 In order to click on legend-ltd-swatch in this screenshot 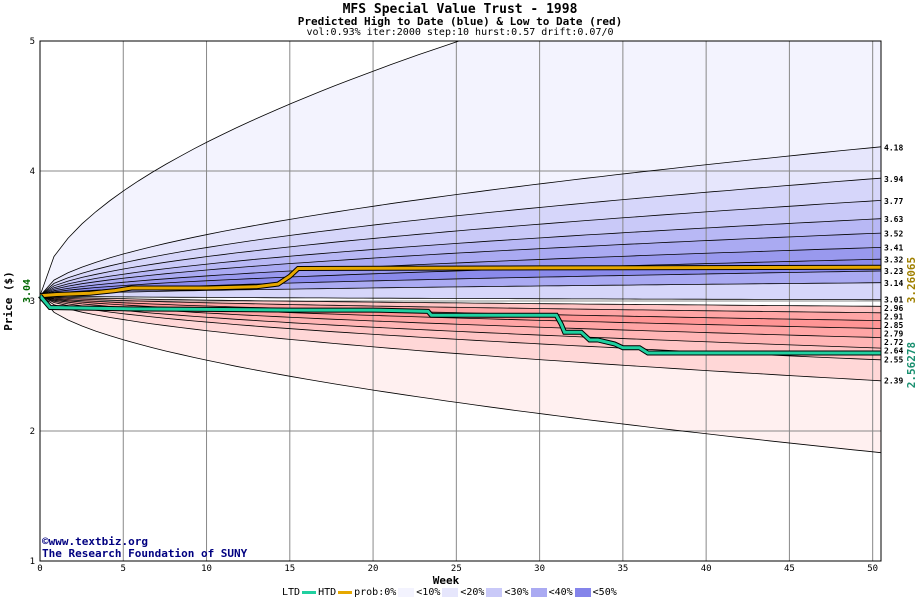, I will do `click(309, 592)`.